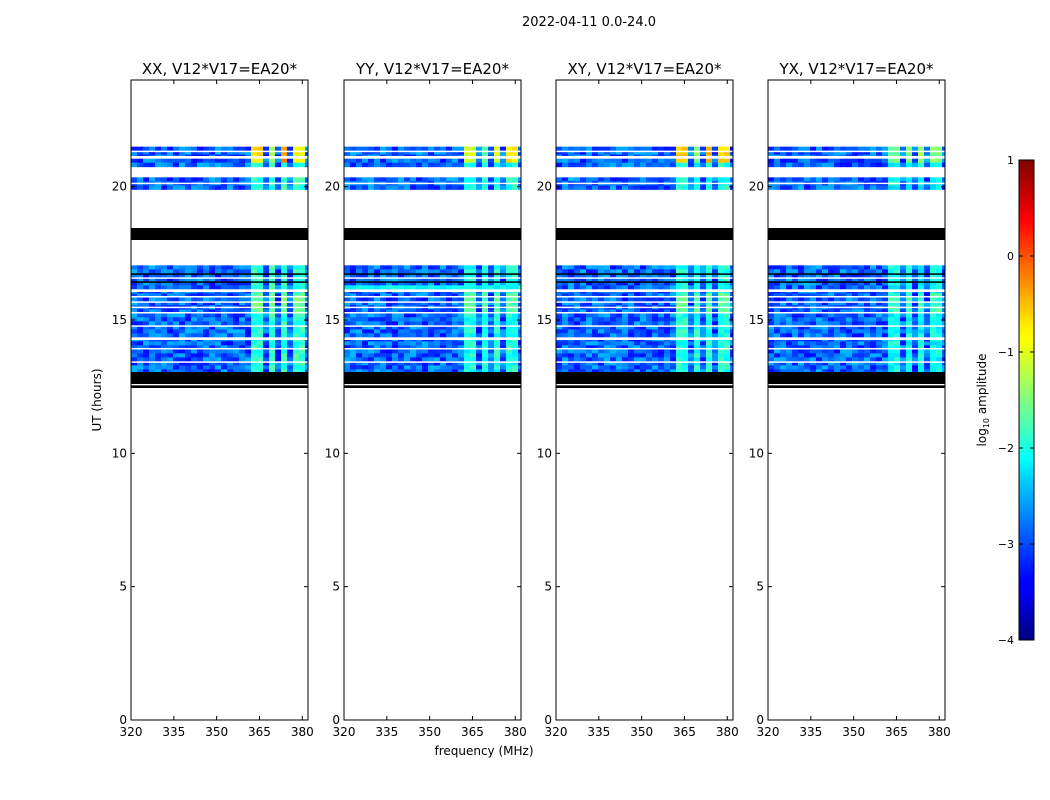  I want to click on panel-title: XY, V12*V17=EA20*, so click(644, 69).